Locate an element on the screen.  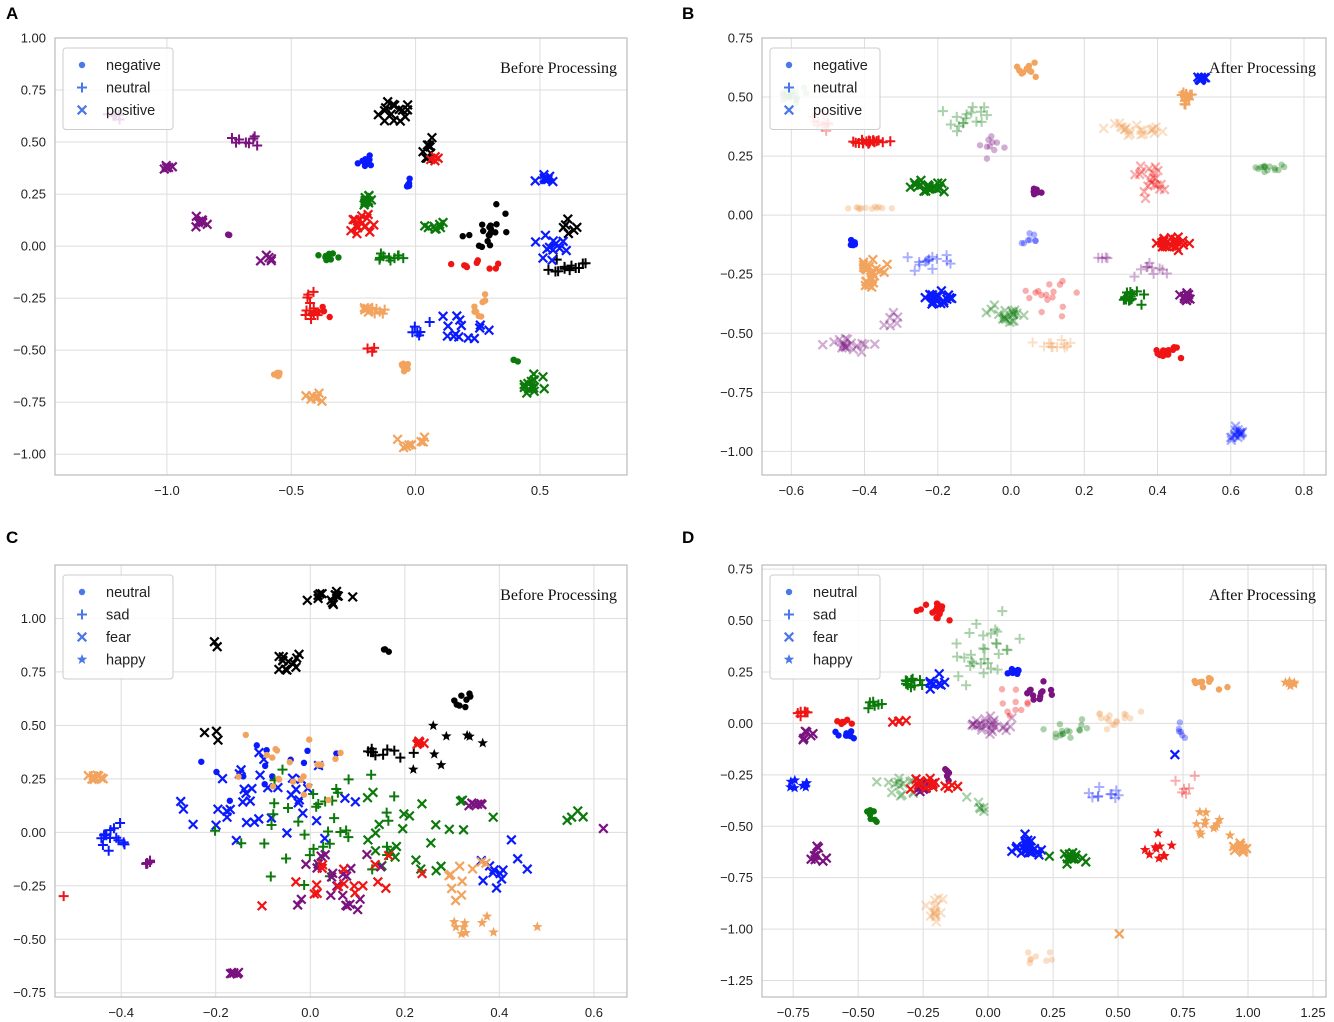
legend-label: positive is located at coordinates (837, 111).